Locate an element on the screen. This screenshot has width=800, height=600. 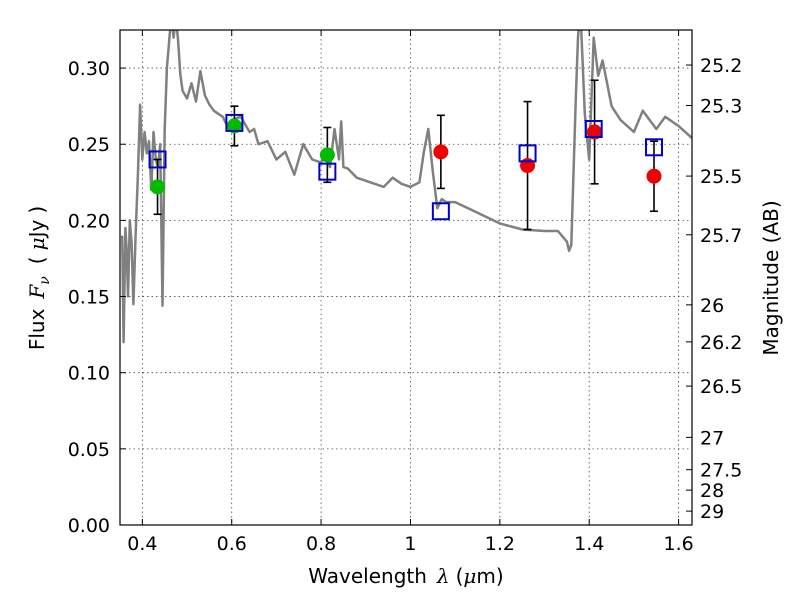
mag-tick-label: 26.2 is located at coordinates (721, 343).